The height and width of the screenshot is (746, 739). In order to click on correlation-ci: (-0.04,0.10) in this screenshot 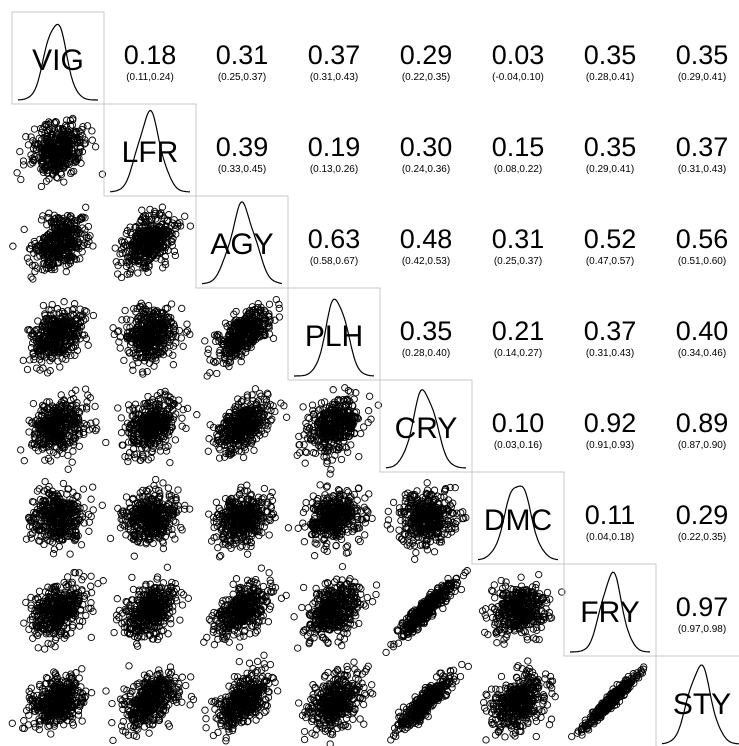, I will do `click(518, 77)`.